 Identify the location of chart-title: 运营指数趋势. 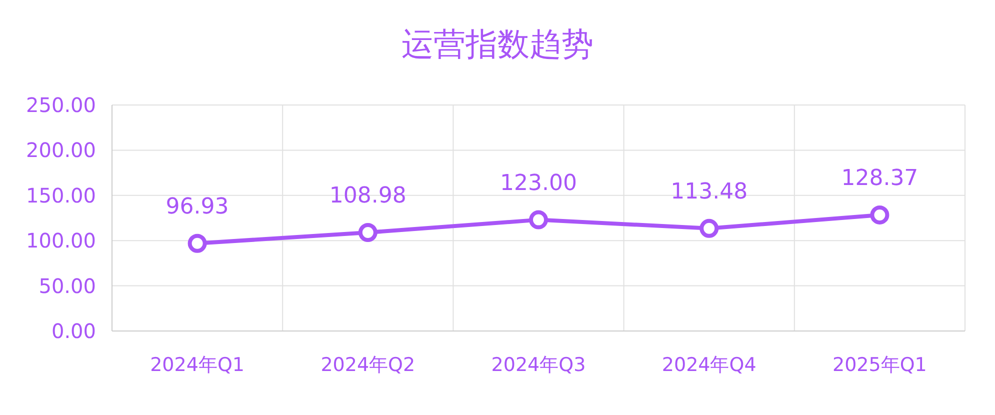
(498, 44).